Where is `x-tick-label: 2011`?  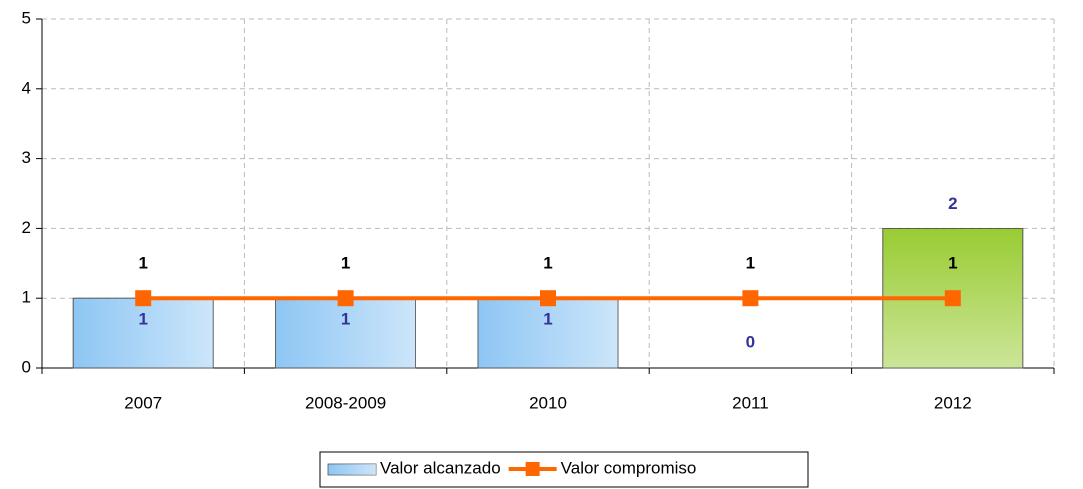
x-tick-label: 2011 is located at coordinates (750, 402).